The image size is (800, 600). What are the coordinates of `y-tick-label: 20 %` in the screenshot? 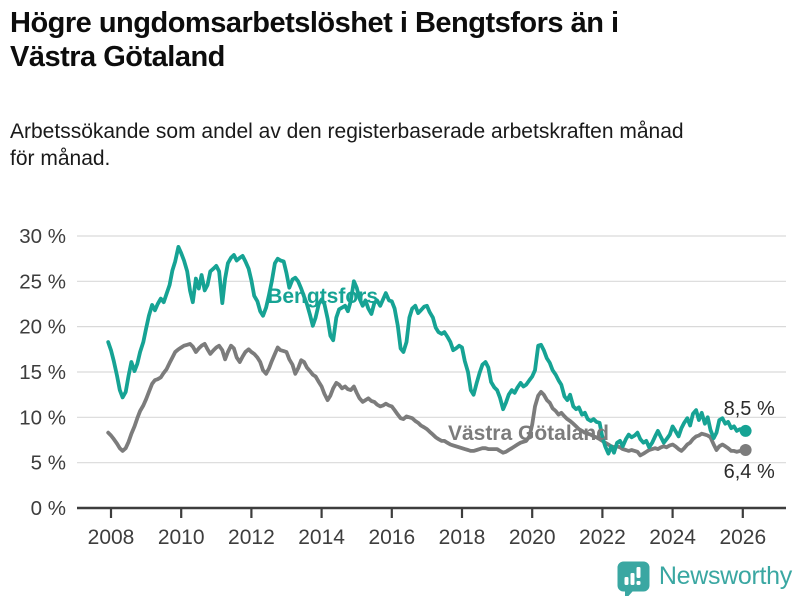 It's located at (42, 327).